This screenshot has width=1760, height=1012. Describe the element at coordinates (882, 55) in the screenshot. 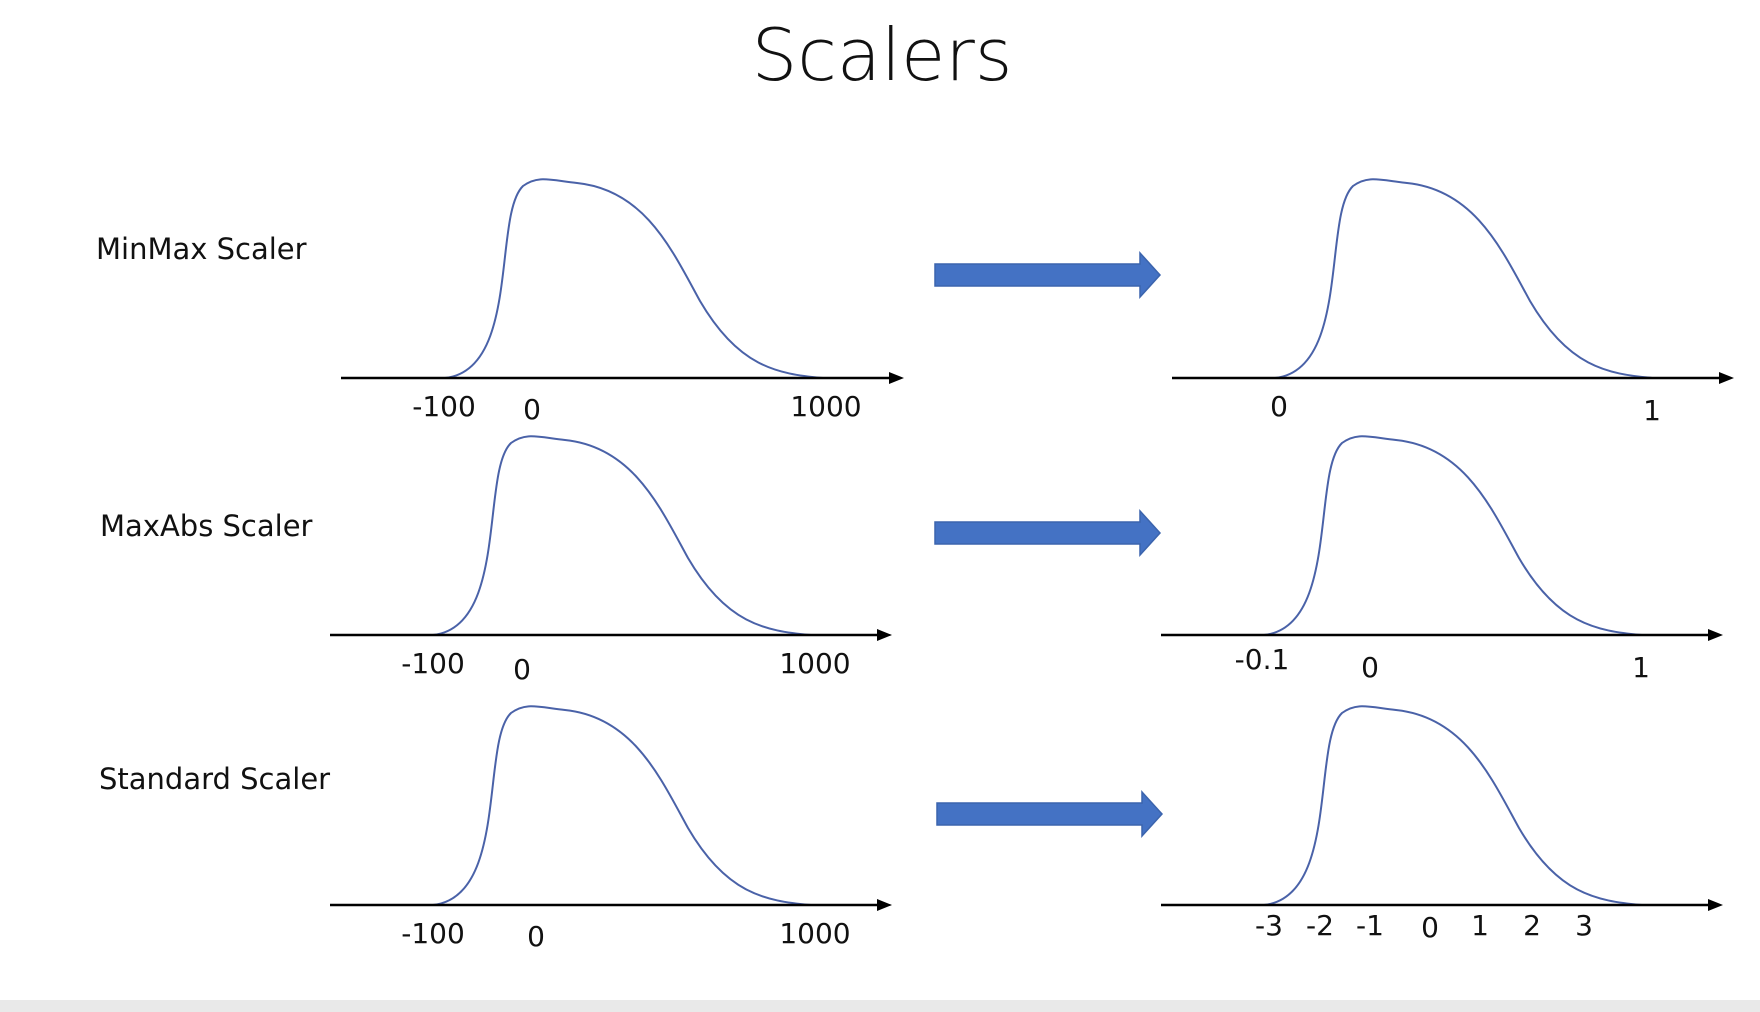

I see `slide-title: Scalers` at that location.